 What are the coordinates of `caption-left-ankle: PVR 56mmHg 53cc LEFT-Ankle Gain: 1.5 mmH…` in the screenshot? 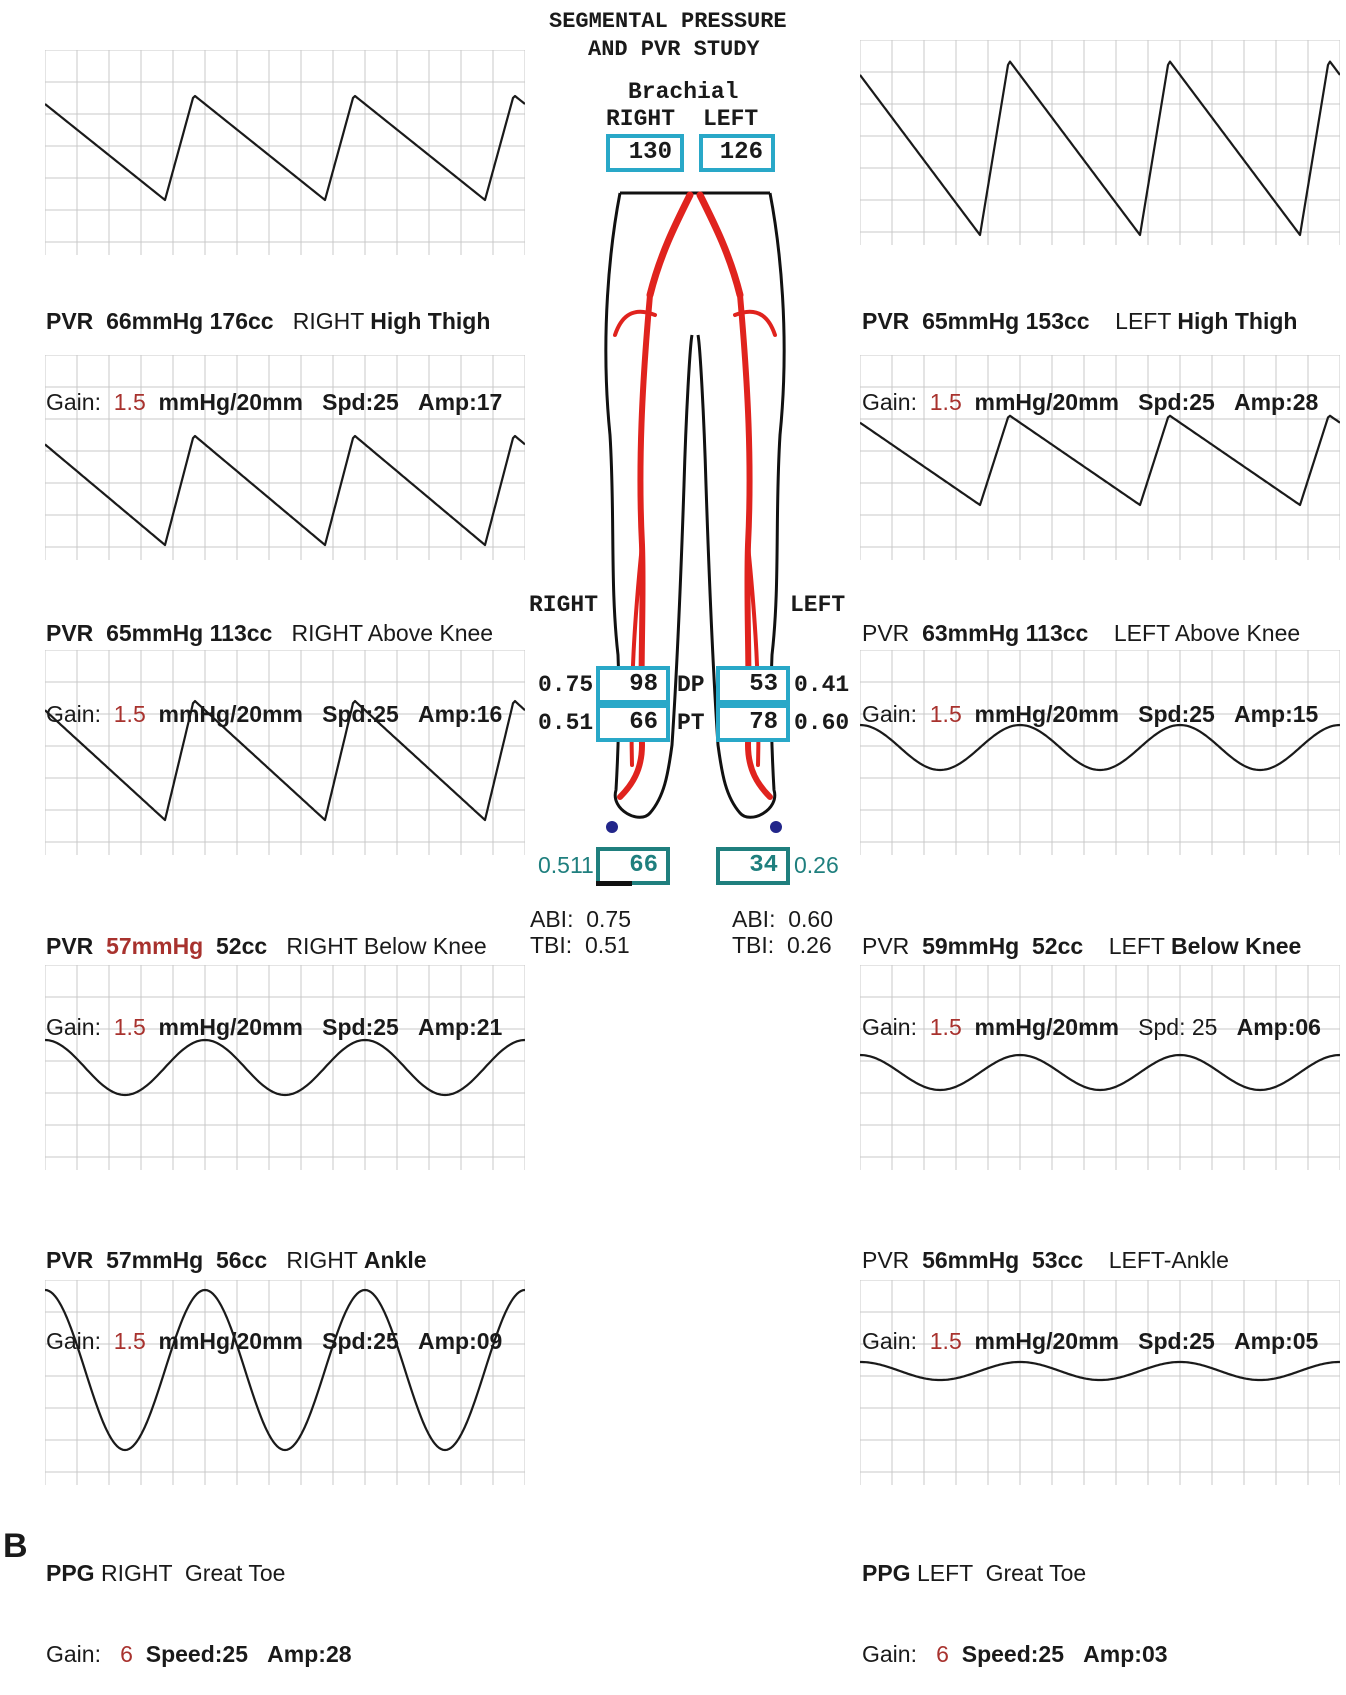 It's located at (1090, 1300).